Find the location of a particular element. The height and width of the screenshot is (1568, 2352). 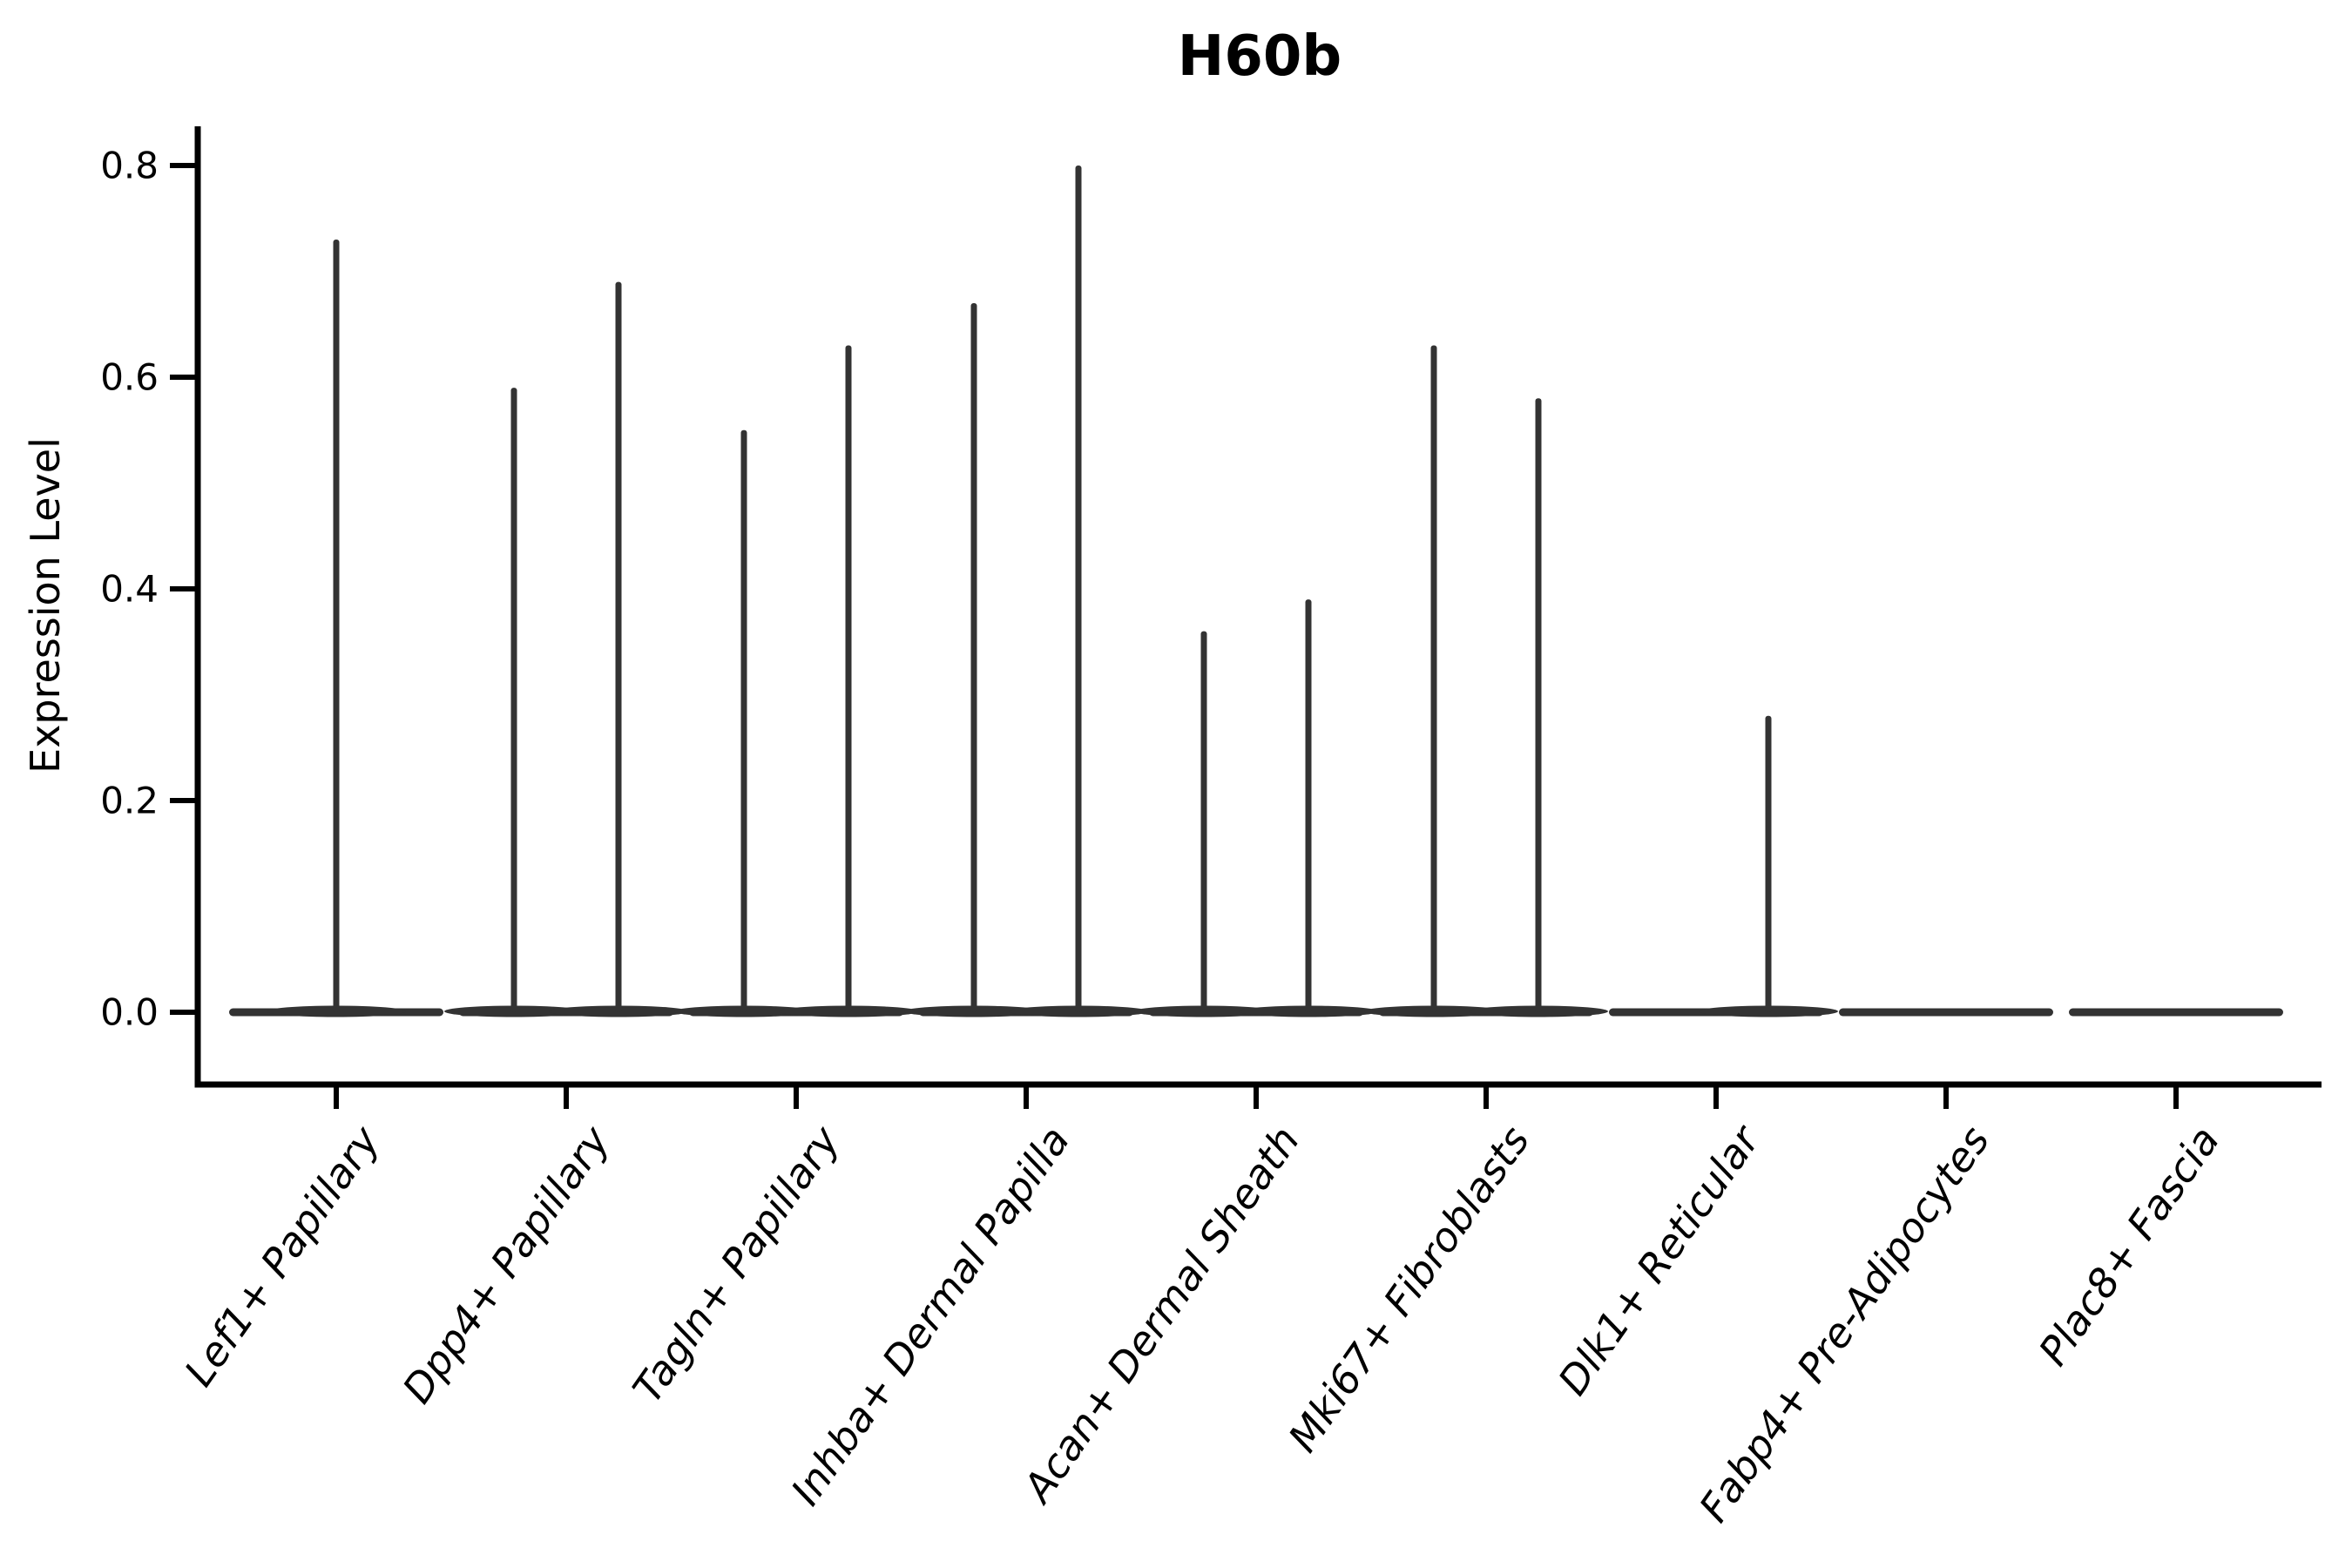

chart-title: H60b is located at coordinates (1260, 56).